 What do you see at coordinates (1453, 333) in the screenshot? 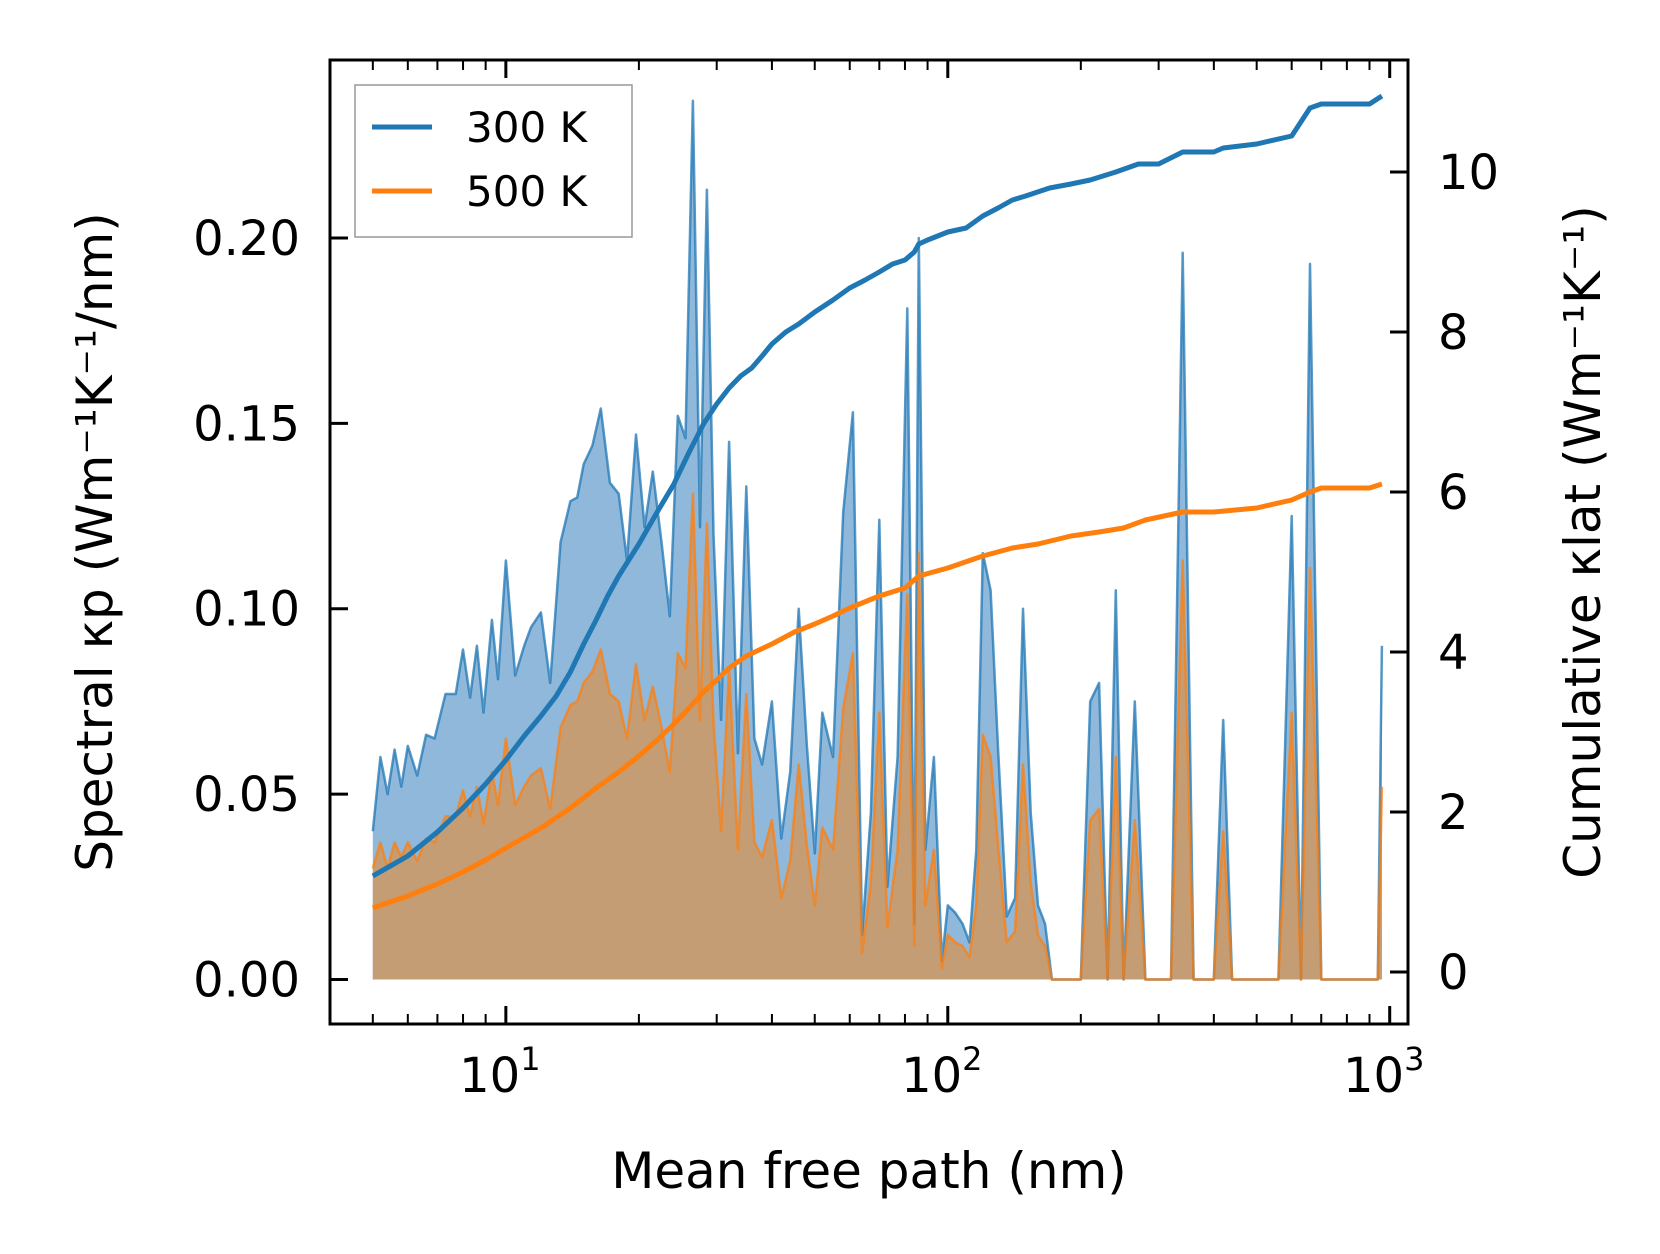
I see `y-right-tick-label: 8` at bounding box center [1453, 333].